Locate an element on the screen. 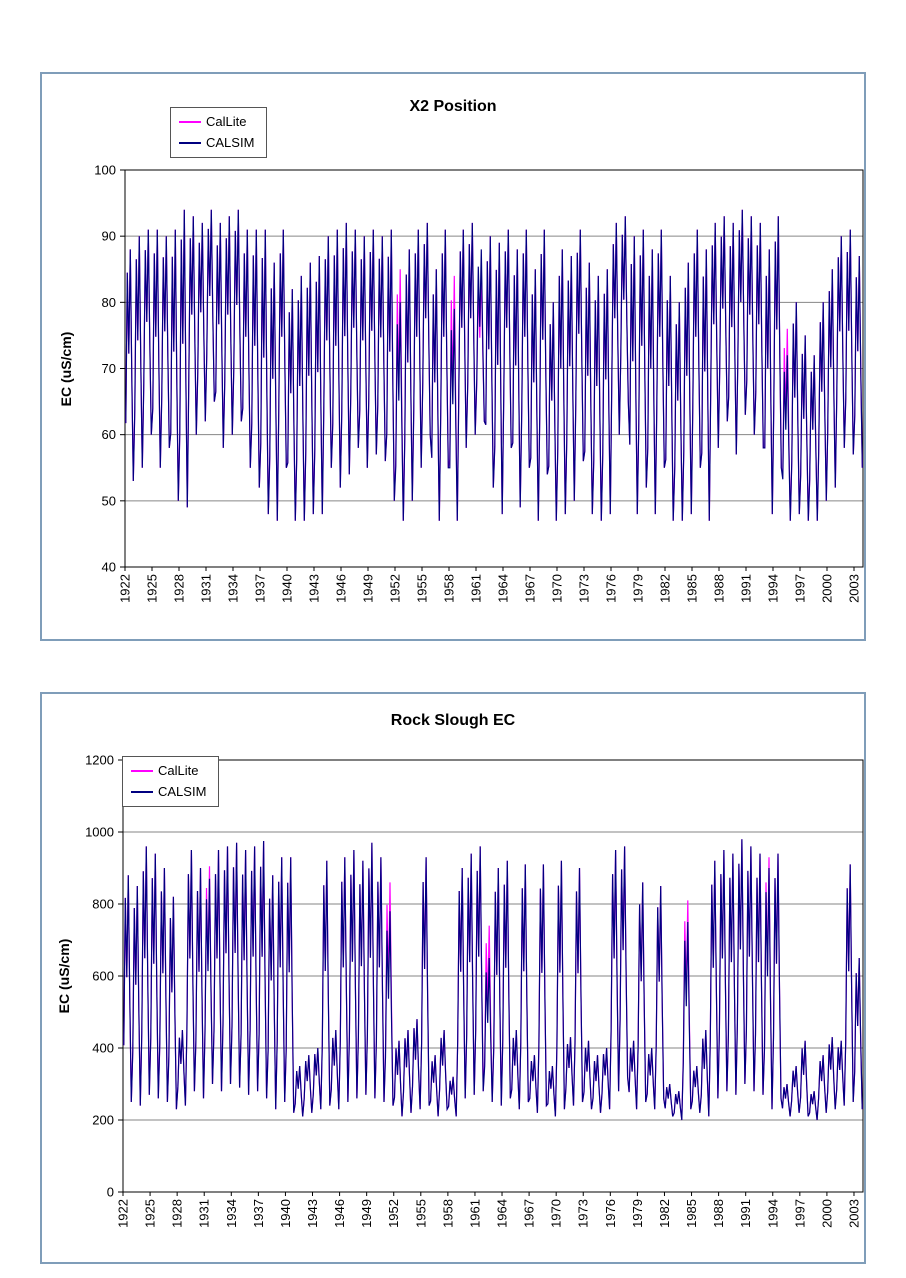  svg-text: 0 is located at coordinates (110, 1192).